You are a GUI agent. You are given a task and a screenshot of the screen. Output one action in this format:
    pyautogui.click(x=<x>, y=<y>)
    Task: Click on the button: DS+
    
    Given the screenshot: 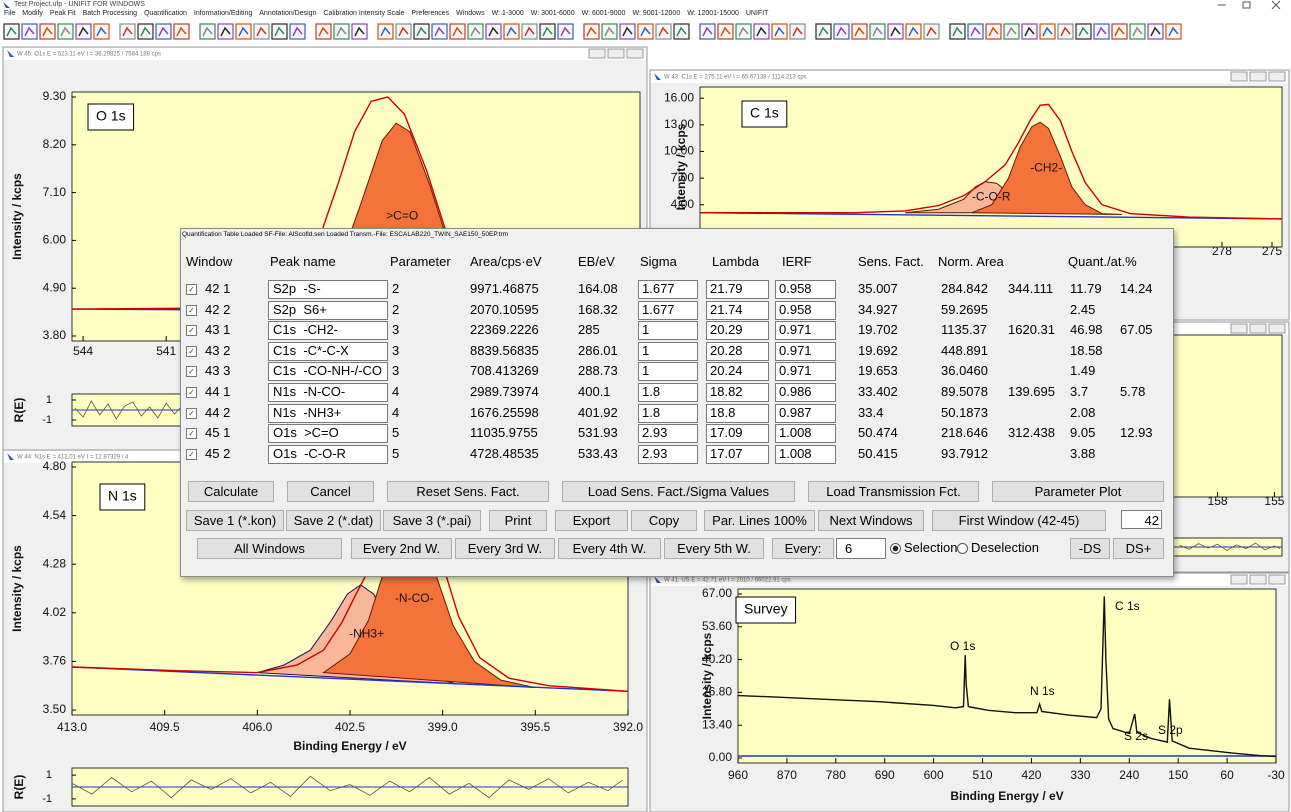 What is the action you would take?
    pyautogui.click(x=1138, y=548)
    